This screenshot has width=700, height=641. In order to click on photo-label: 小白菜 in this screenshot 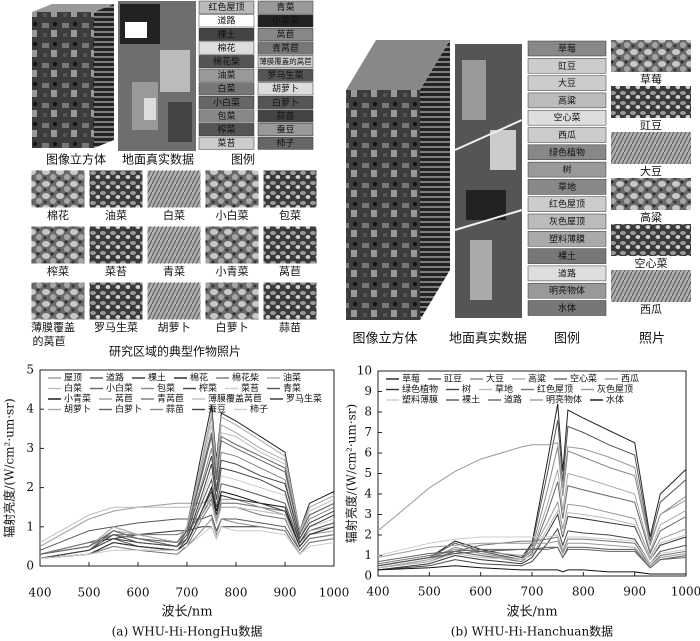, I will do `click(232, 215)`.